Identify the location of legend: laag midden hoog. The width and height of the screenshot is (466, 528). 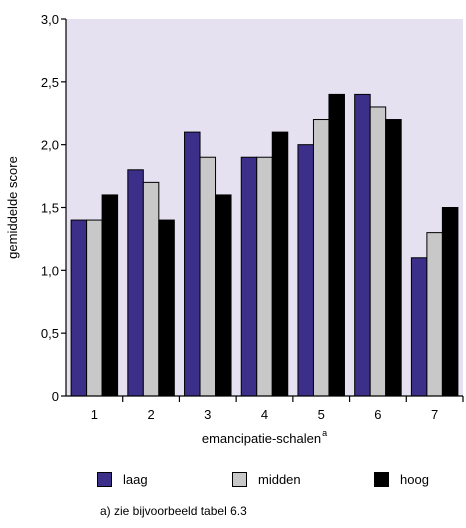
(233, 480).